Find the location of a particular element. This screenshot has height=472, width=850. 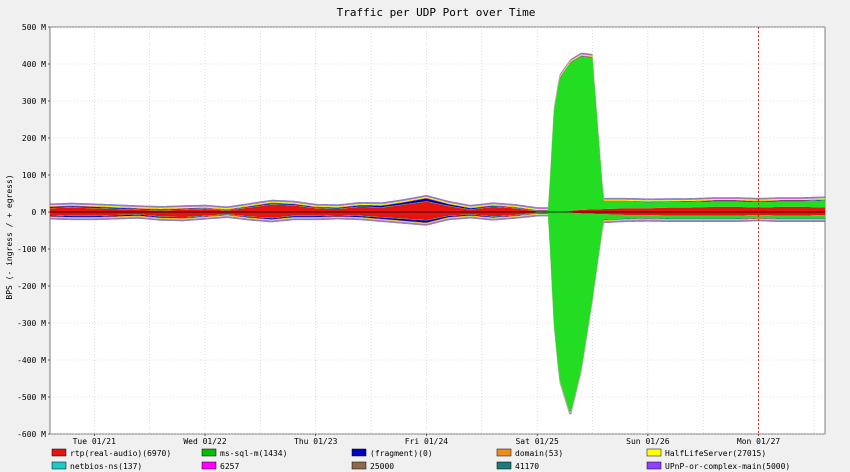

x-tick-label: Fri 01/24 is located at coordinates (427, 441).